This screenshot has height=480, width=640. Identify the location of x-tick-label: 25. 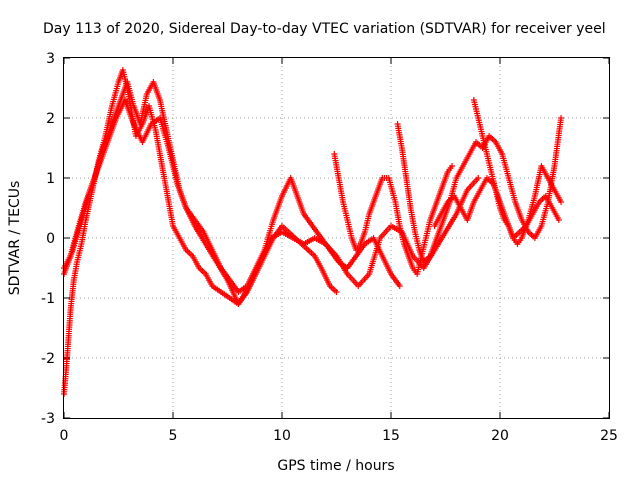
(609, 436).